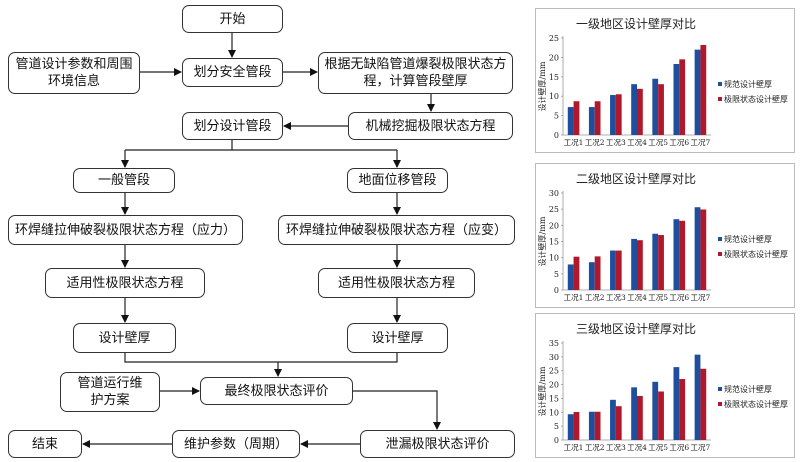 This screenshot has width=800, height=462. What do you see at coordinates (437, 444) in the screenshot?
I see `node-leak-eval: 泄漏极限状态评价` at bounding box center [437, 444].